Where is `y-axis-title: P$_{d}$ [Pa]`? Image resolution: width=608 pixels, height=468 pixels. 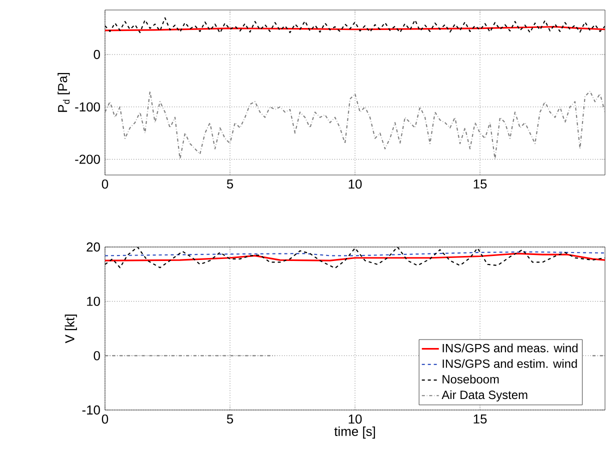 y-axis-title: P$_{d}$ [Pa] is located at coordinates (64, 92).